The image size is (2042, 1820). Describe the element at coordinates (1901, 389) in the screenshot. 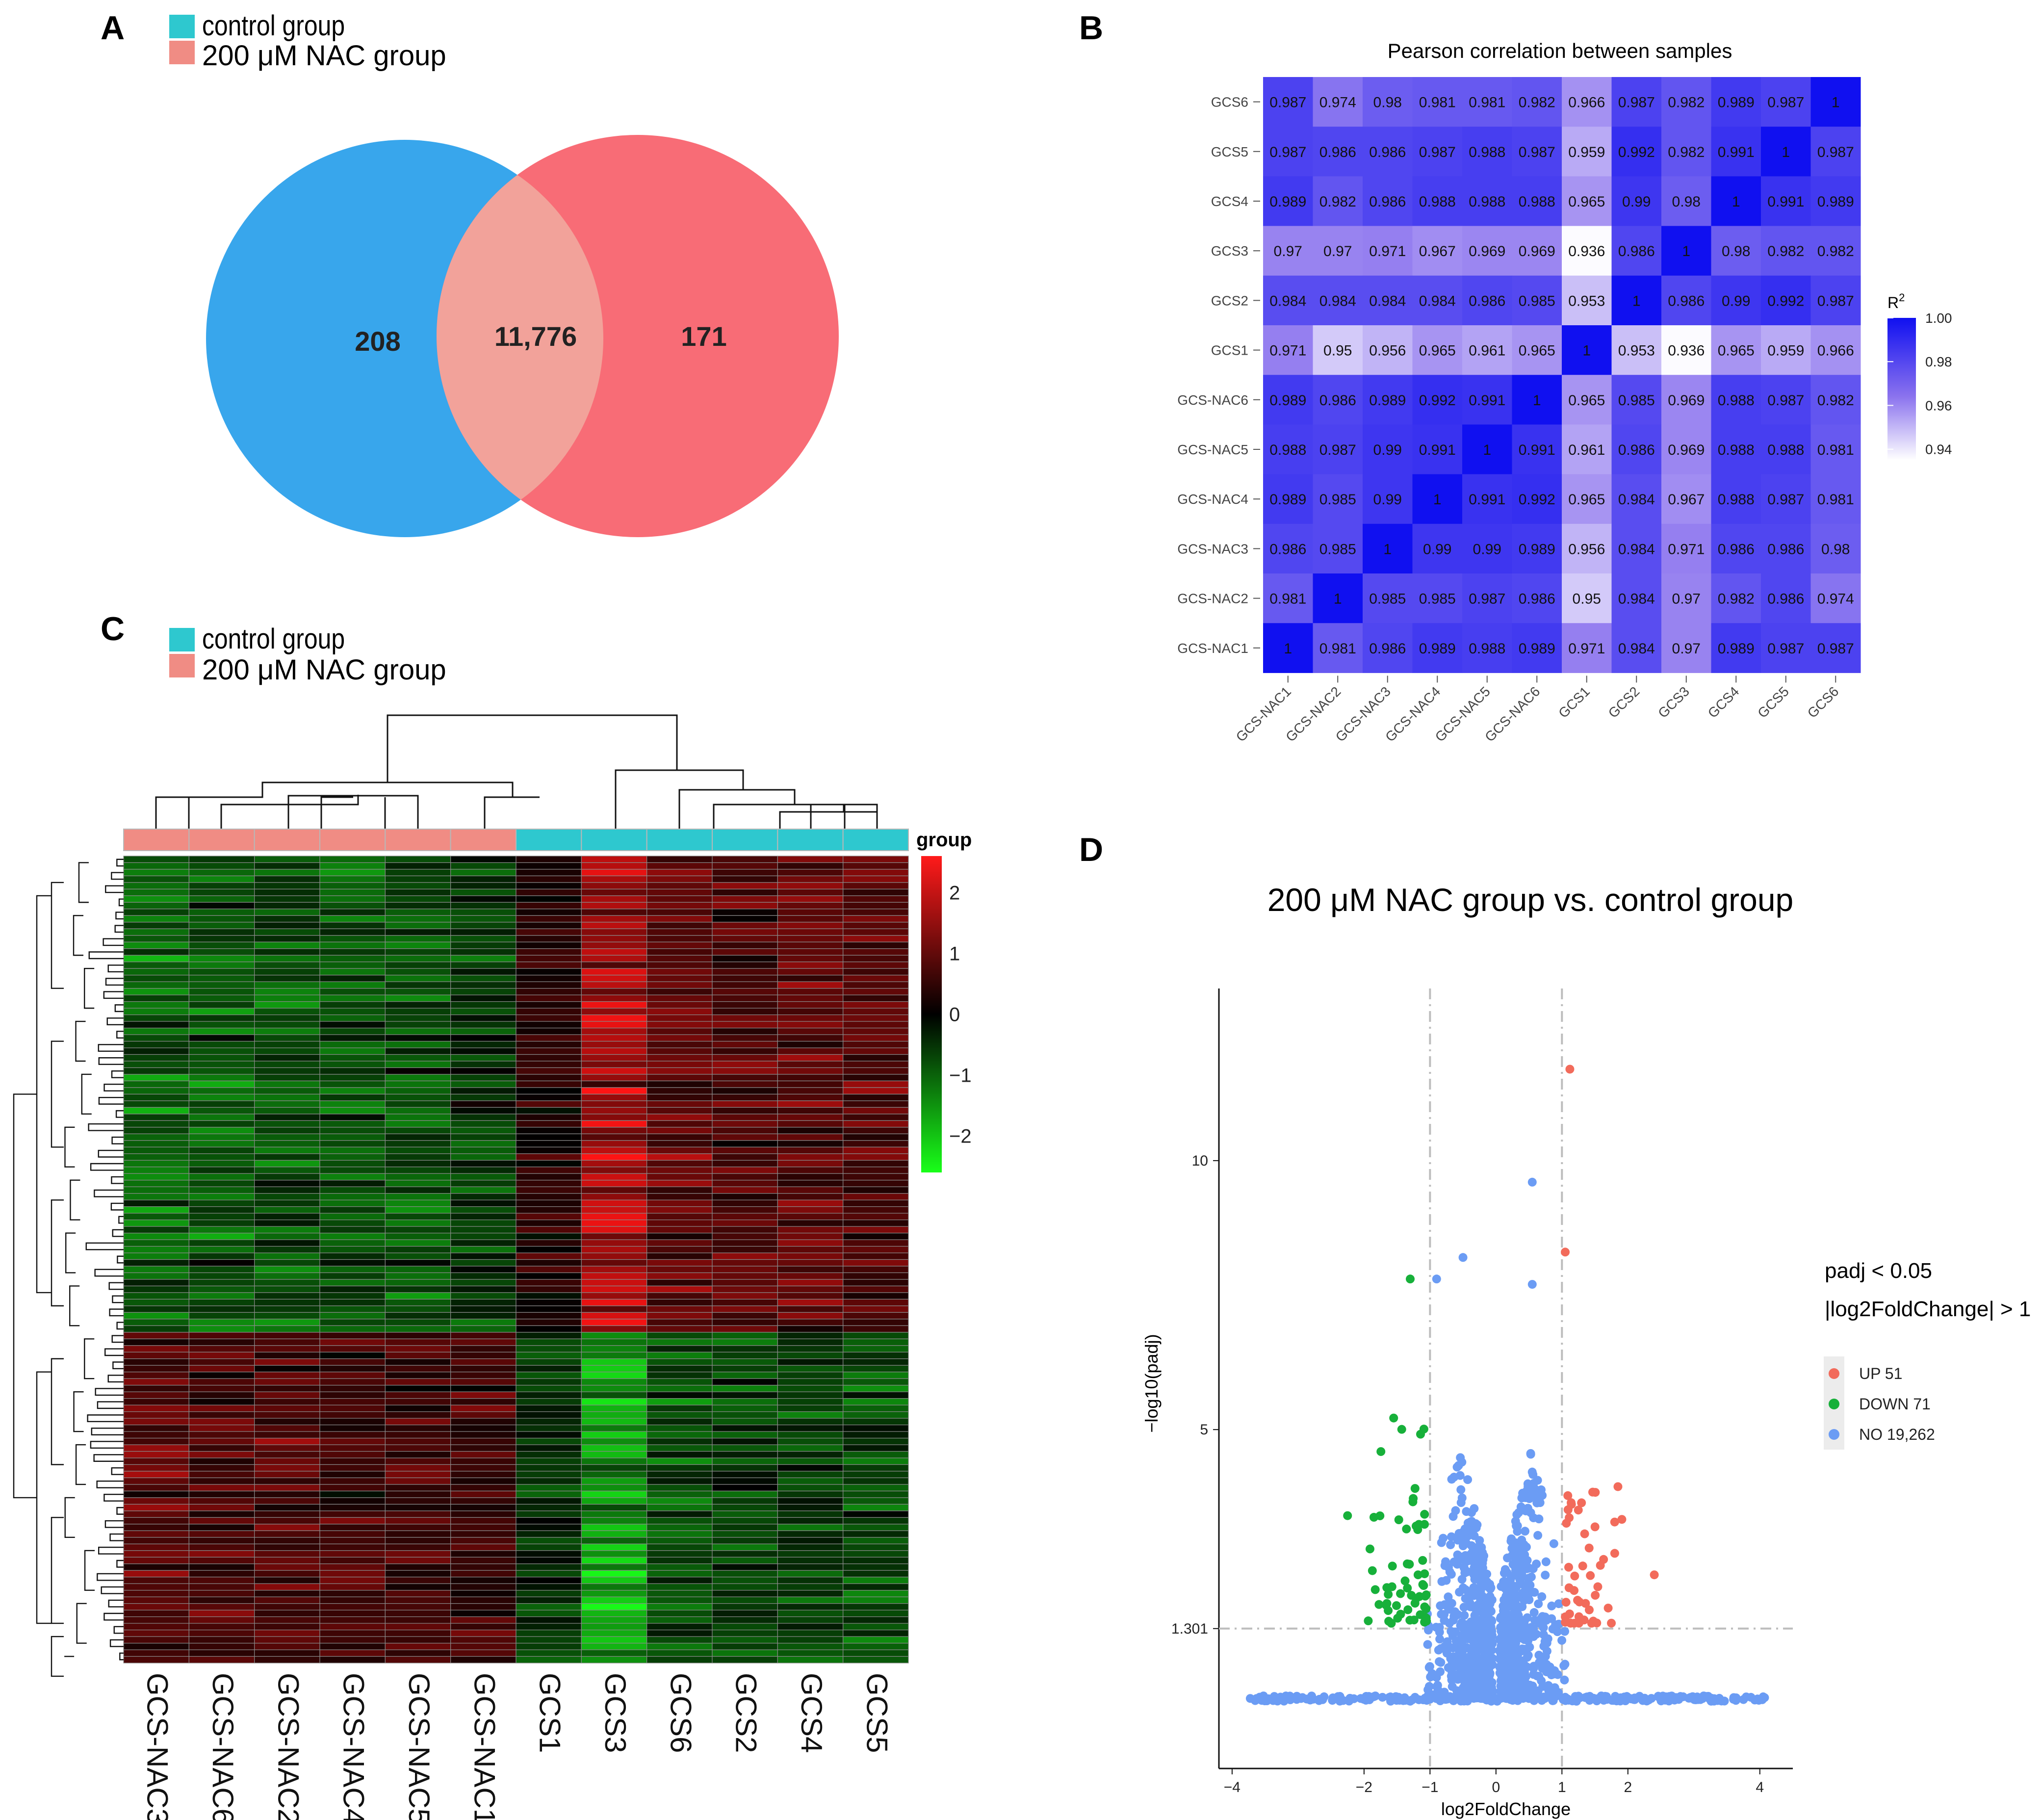

I see `colorbar-gradient` at that location.